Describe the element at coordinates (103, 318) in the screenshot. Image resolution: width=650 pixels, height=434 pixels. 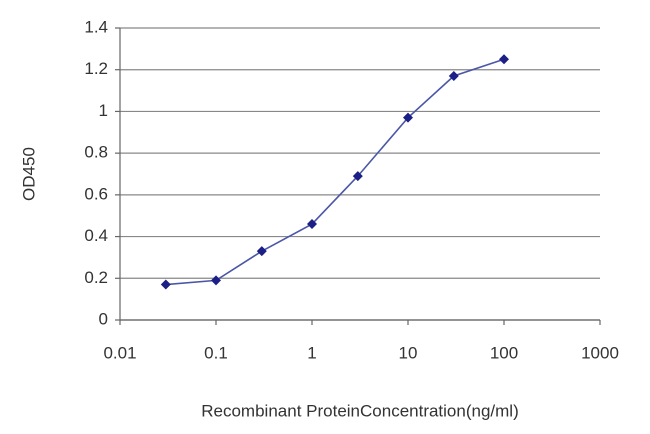
I see `y-tick-label: 0` at that location.